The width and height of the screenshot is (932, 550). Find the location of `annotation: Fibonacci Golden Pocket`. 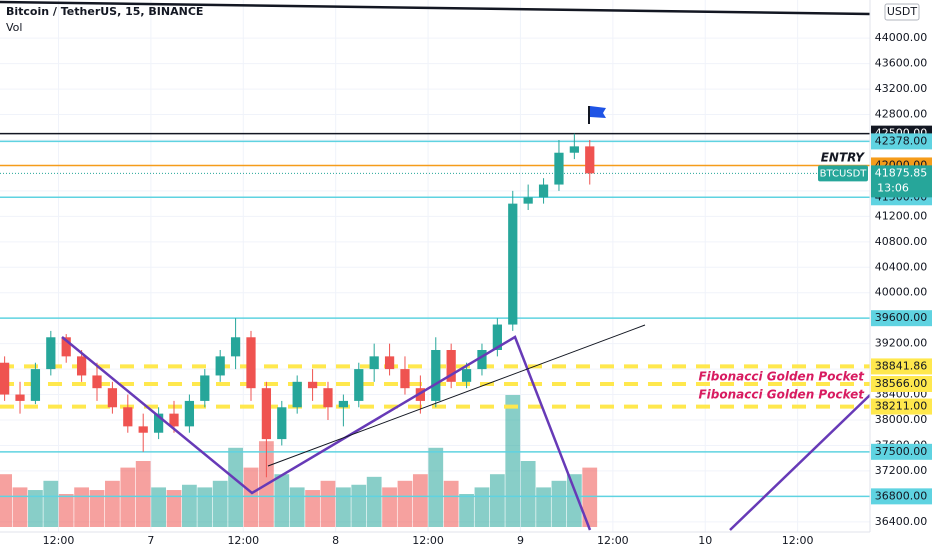

annotation: Fibonacci Golden Pocket is located at coordinates (781, 395).